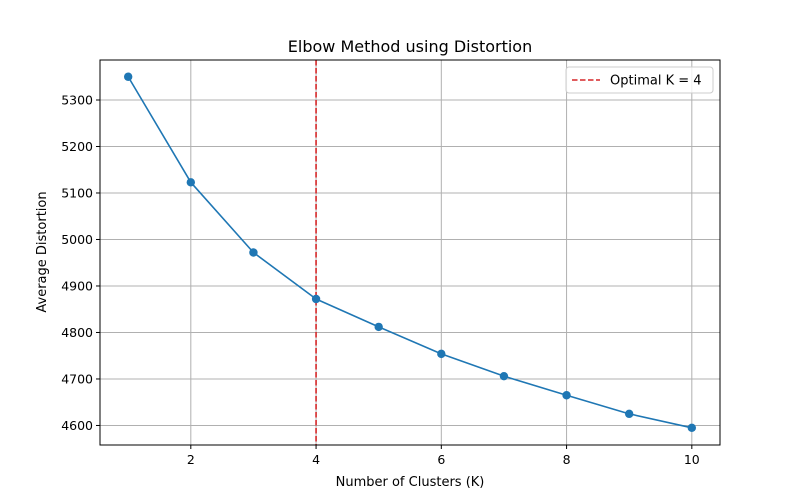  What do you see at coordinates (316, 459) in the screenshot?
I see `x-tick-label: 4` at bounding box center [316, 459].